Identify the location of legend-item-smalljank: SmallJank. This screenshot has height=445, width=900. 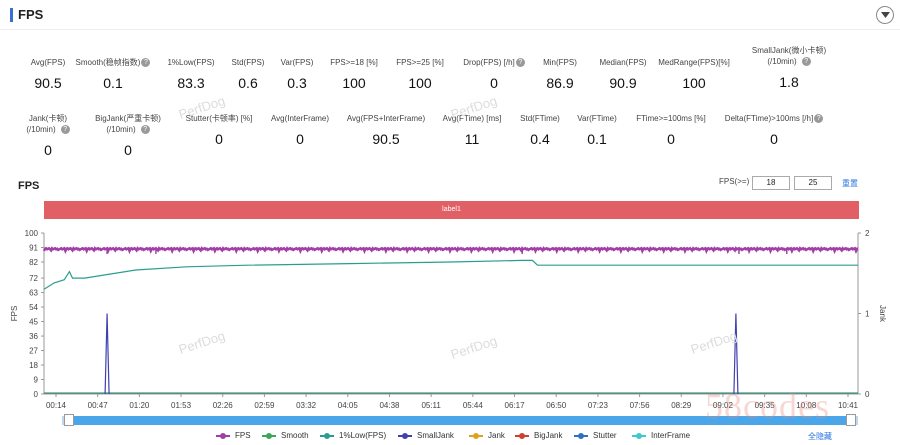
(426, 435).